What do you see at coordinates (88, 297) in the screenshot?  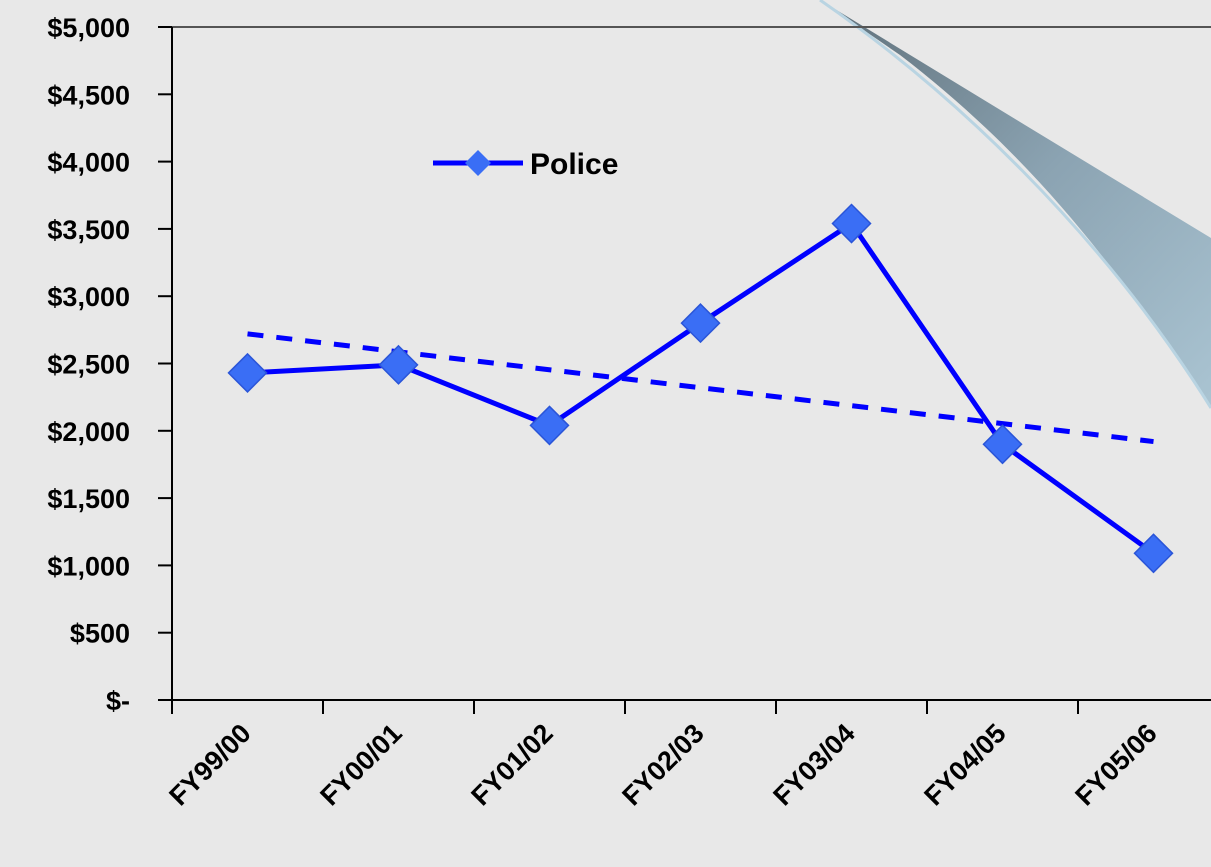 I see `y-tick-label: $3,000` at bounding box center [88, 297].